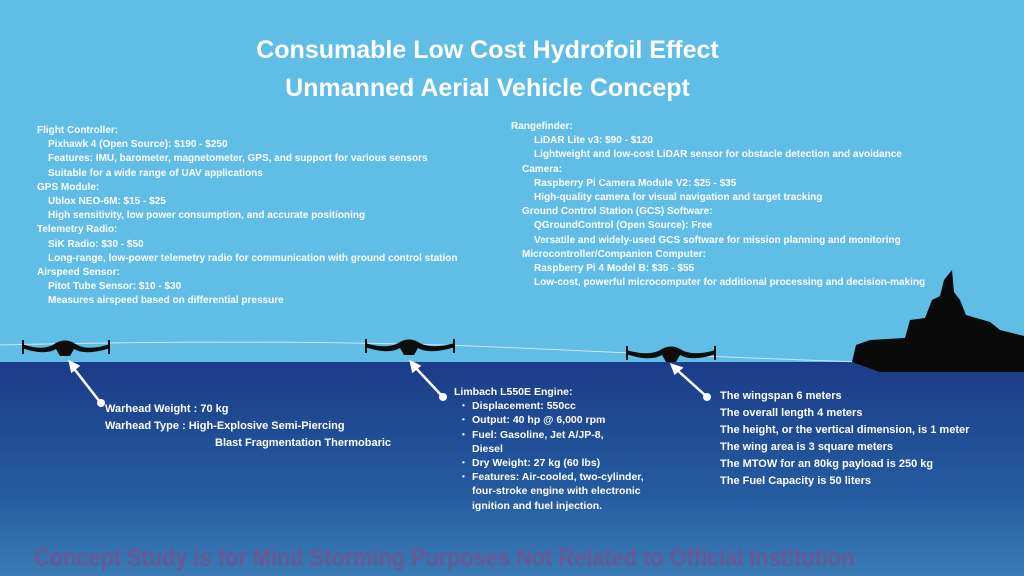 This screenshot has width=1024, height=576. I want to click on title-line-2: Unmanned Aerial Vehicle Concept, so click(487, 88).